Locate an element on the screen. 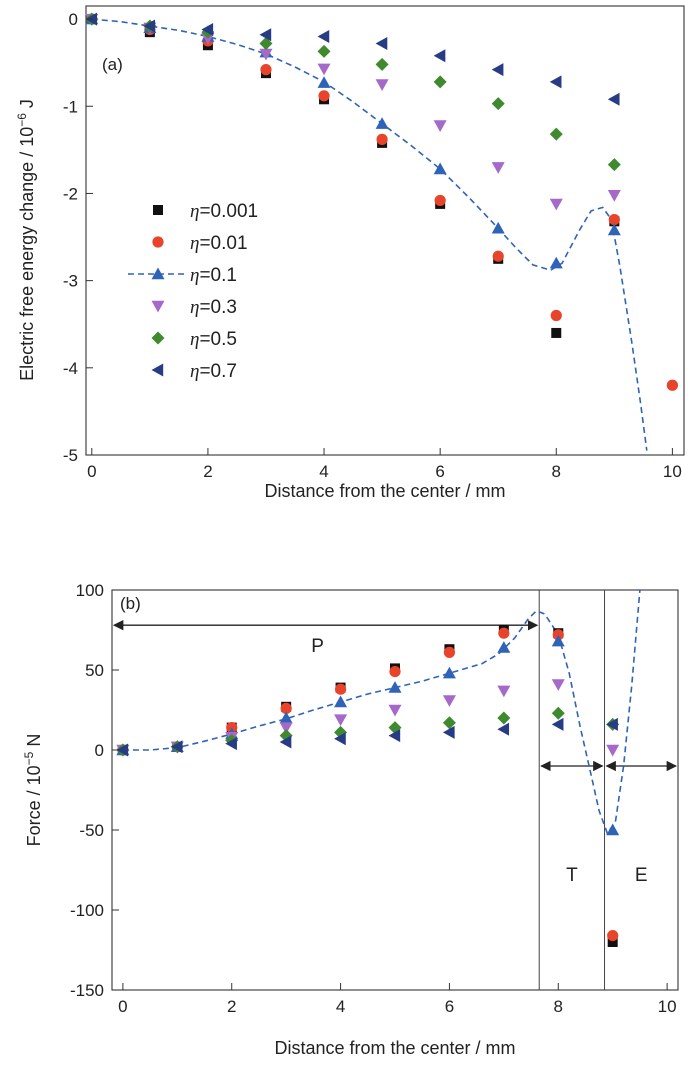 The image size is (700, 1082). panel-a-y-axis-label-exponent: −6 is located at coordinates (22, 120).